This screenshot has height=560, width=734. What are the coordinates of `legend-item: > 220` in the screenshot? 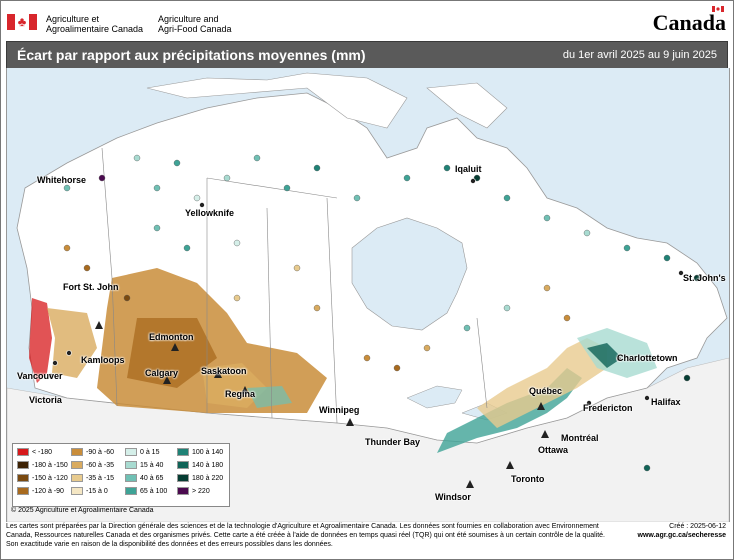 It's located at (193, 491).